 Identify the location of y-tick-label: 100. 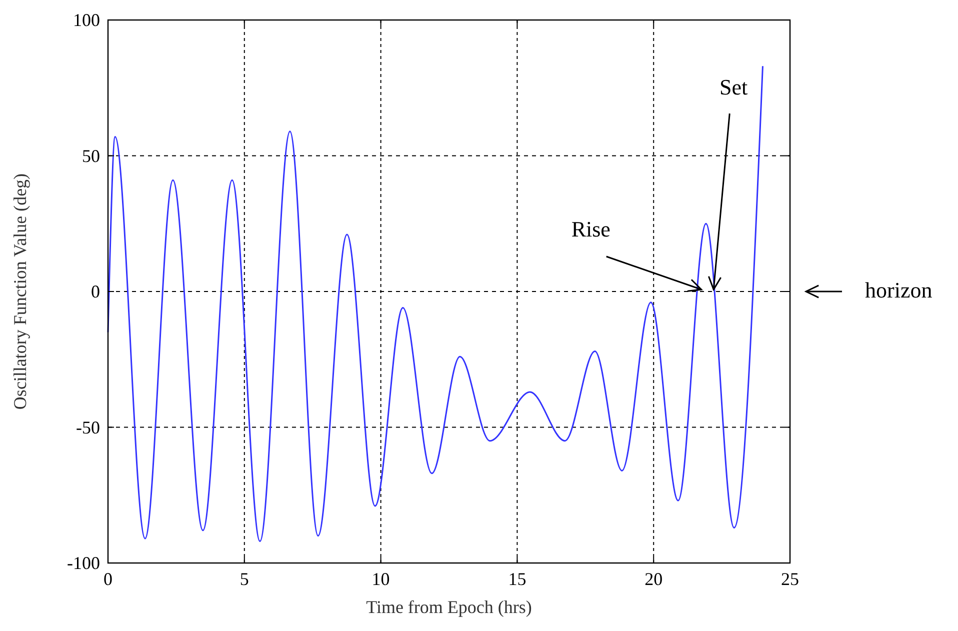
(86, 20).